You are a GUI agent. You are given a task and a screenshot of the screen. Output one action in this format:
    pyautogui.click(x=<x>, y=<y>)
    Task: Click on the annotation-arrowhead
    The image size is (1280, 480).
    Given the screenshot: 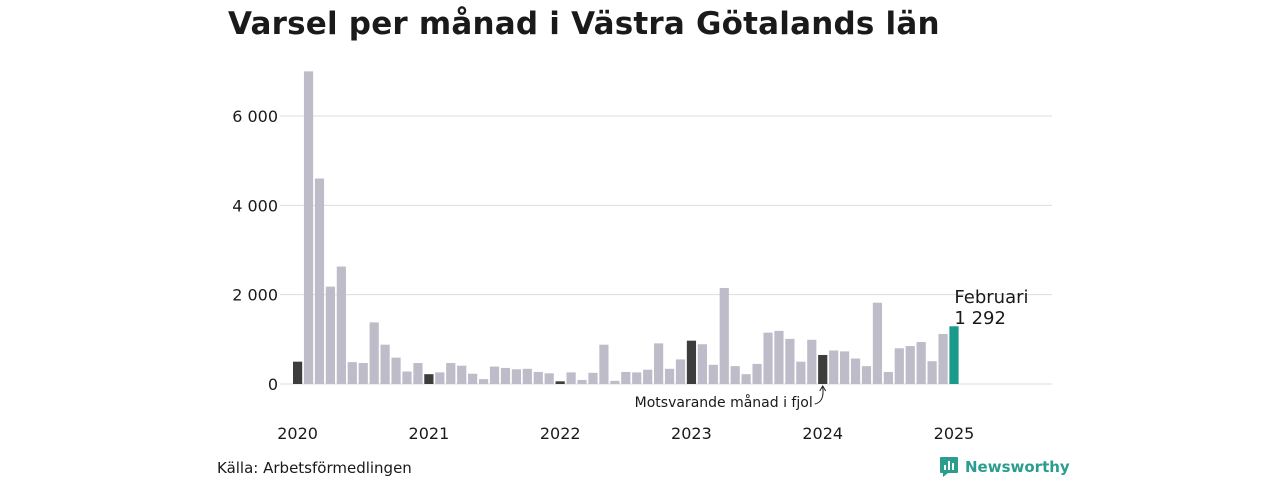 What is the action you would take?
    pyautogui.click(x=823, y=388)
    